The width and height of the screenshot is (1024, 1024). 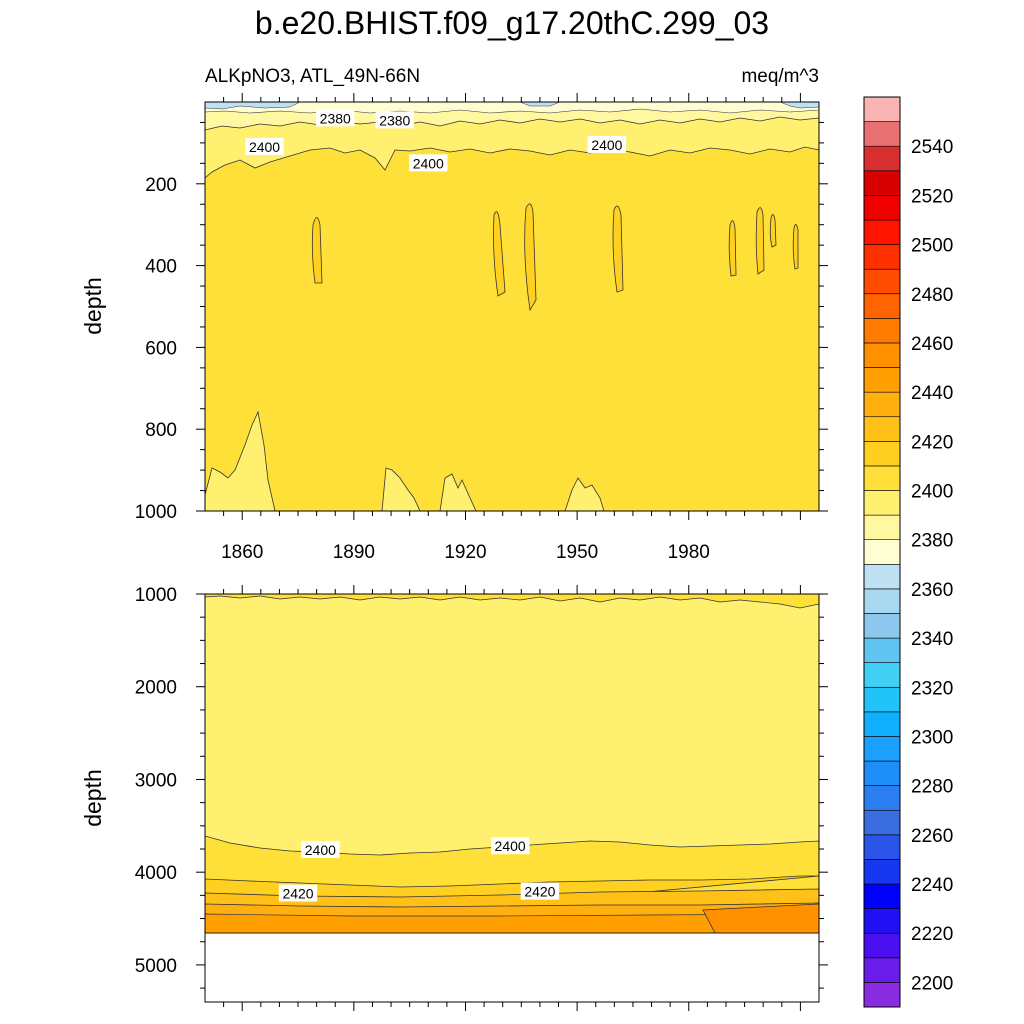 I want to click on y-tick-label: 2000, so click(x=156, y=688).